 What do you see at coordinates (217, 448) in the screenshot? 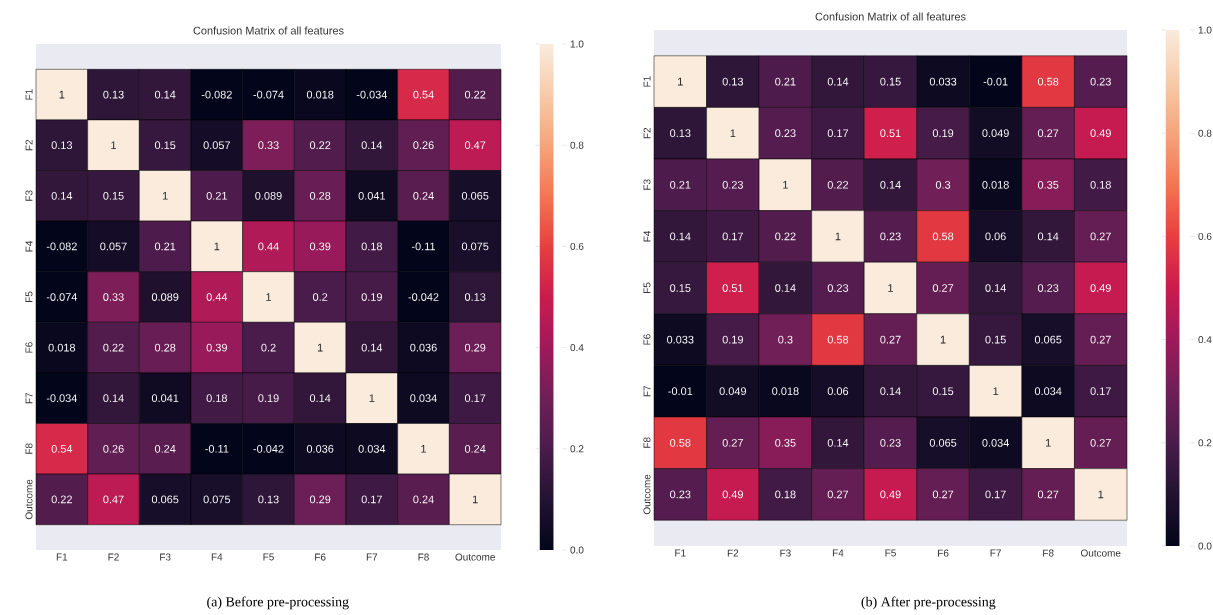
I see `data-label: -0.11` at bounding box center [217, 448].